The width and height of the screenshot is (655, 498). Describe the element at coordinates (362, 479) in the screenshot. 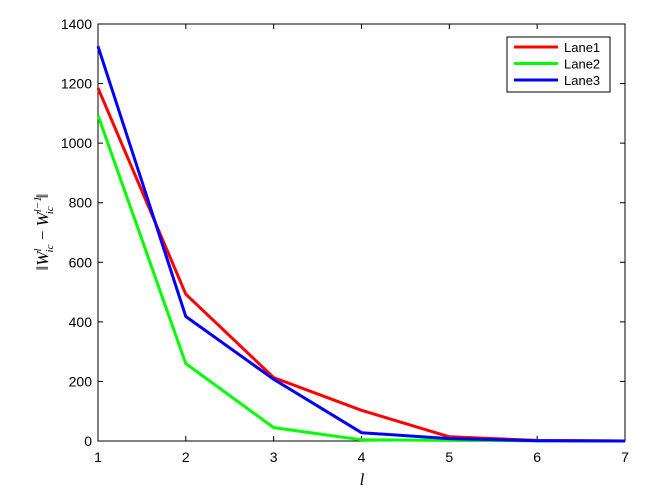

I see `x-axis-label: l` at that location.